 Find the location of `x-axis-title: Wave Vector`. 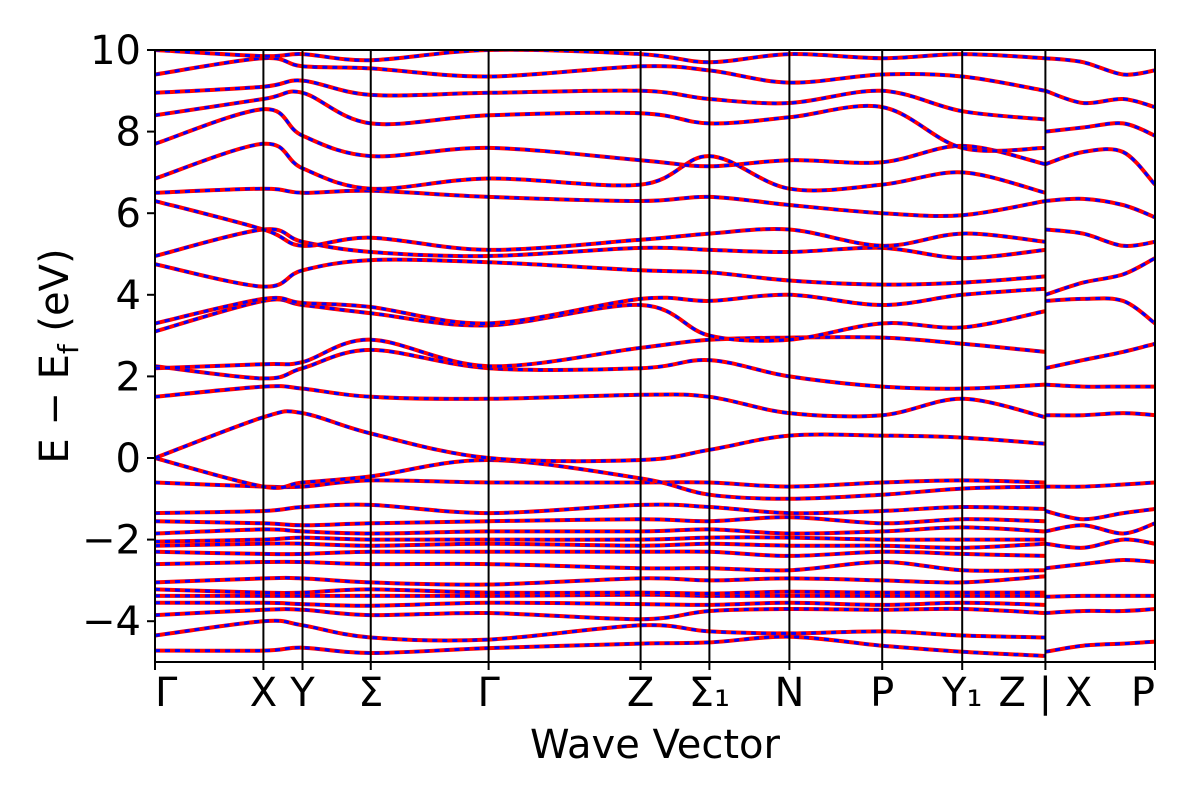

x-axis-title: Wave Vector is located at coordinates (655, 745).